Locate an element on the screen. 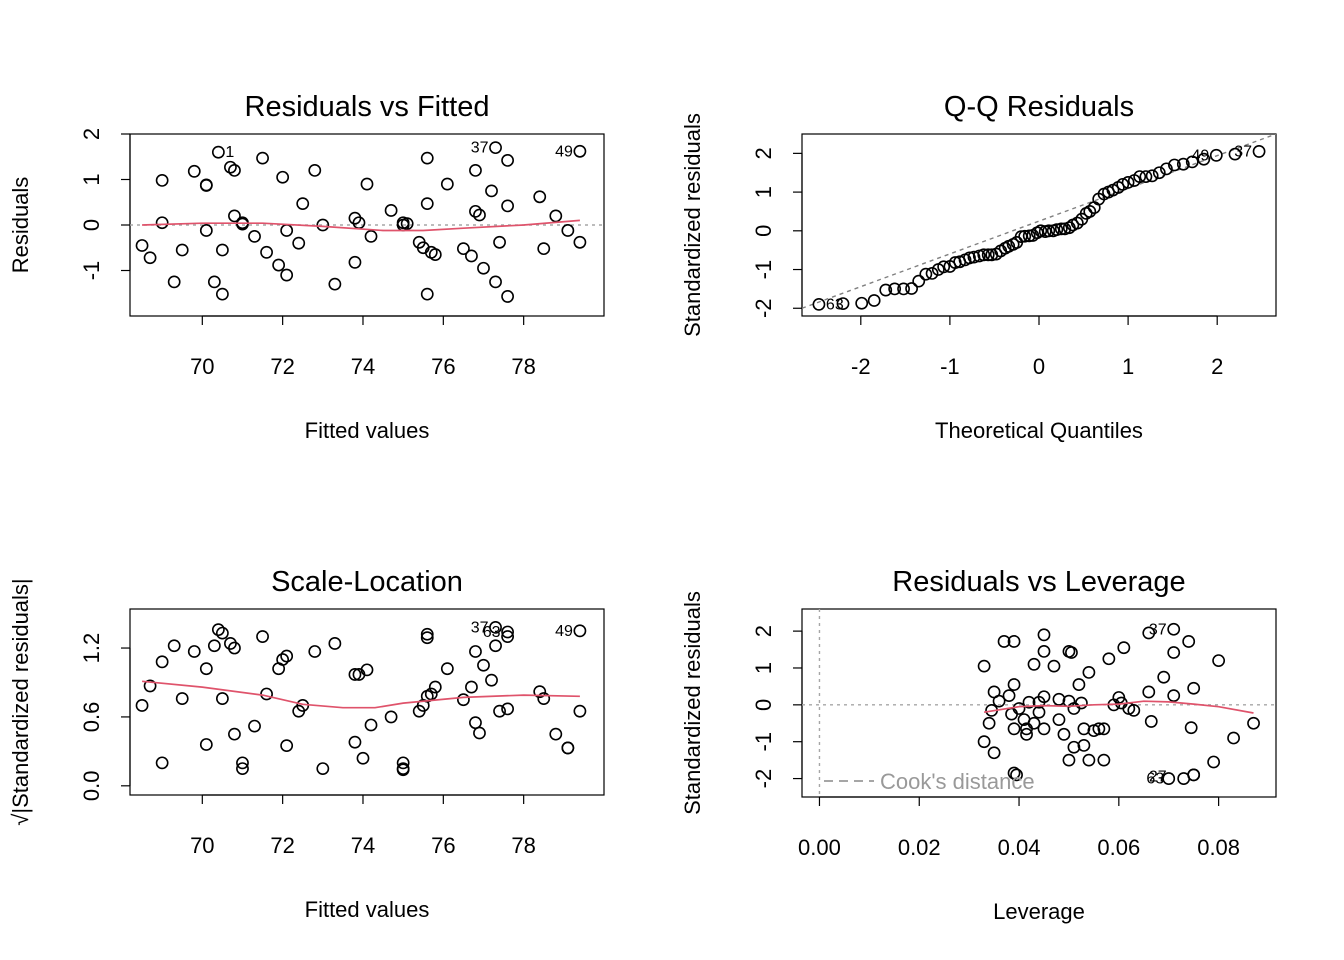 The image size is (1344, 960). y-tick-label: 2 is located at coordinates (763, 153).